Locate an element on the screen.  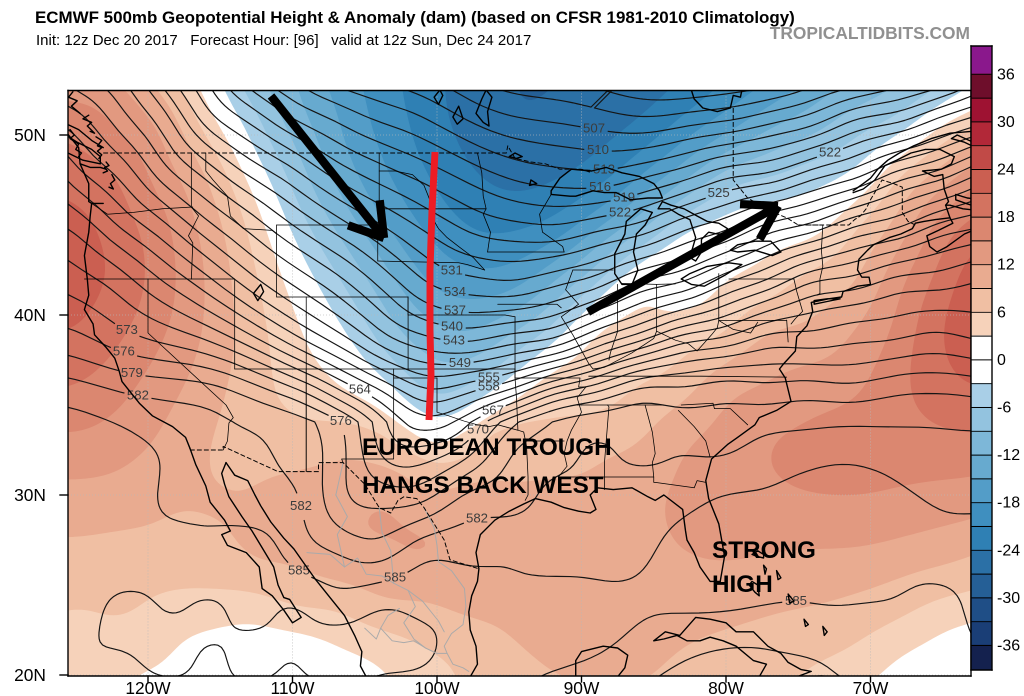
svg-text: -6 is located at coordinates (1004, 407).